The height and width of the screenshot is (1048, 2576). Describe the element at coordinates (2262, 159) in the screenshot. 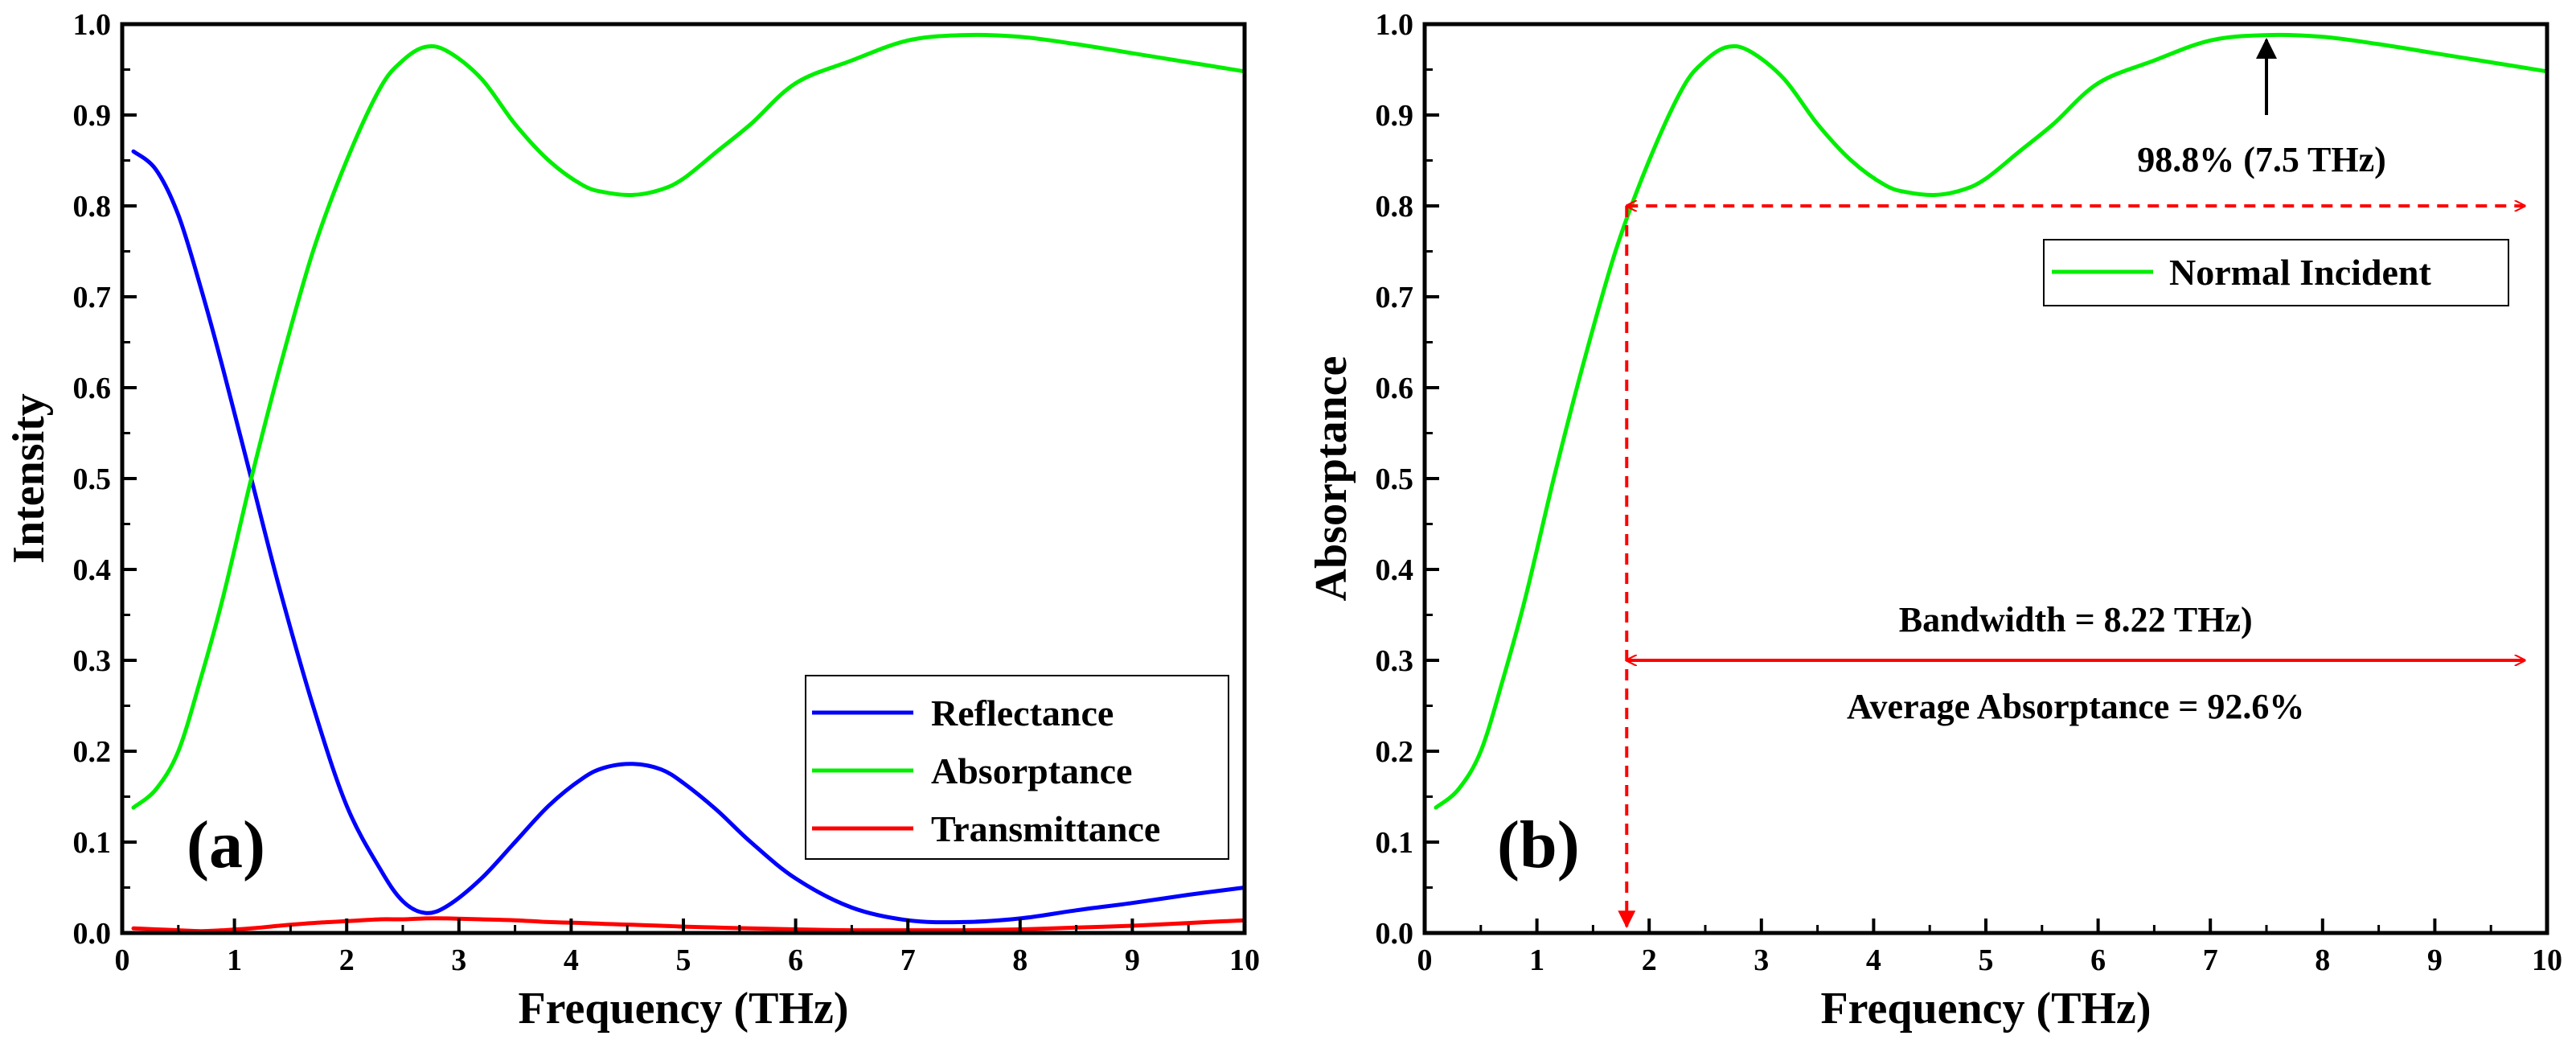

I see `peak-label: 98.8% (7.5 THz)` at that location.